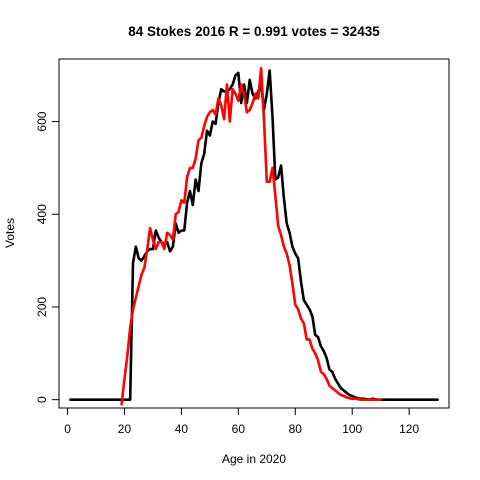 This screenshot has width=480, height=480. I want to click on x-tick-label-3: 60, so click(239, 429).